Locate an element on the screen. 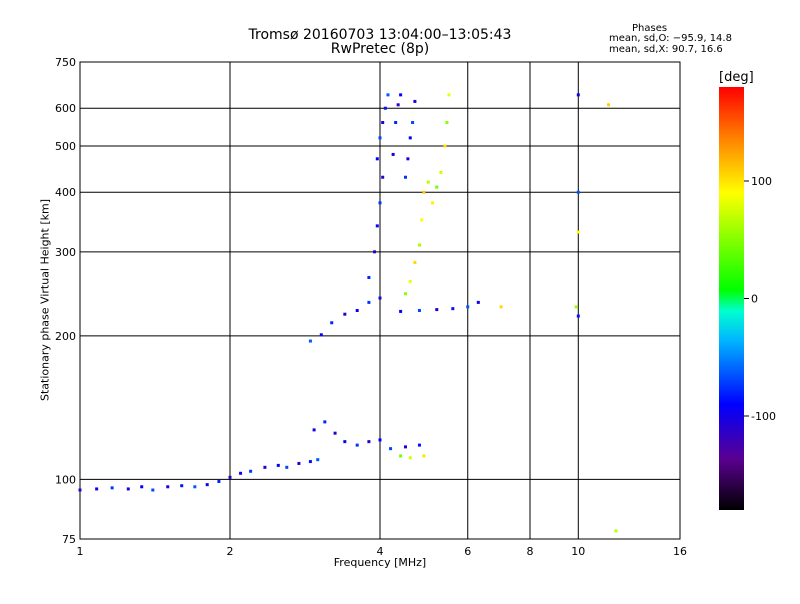 The height and width of the screenshot is (604, 800). chart-subtitle: RwPretec (8p) is located at coordinates (380, 49).